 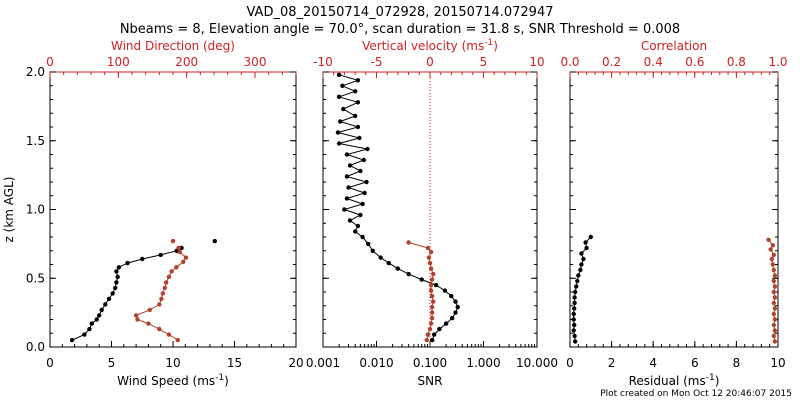 I want to click on top-axis-label: Correlation, so click(x=674, y=46).